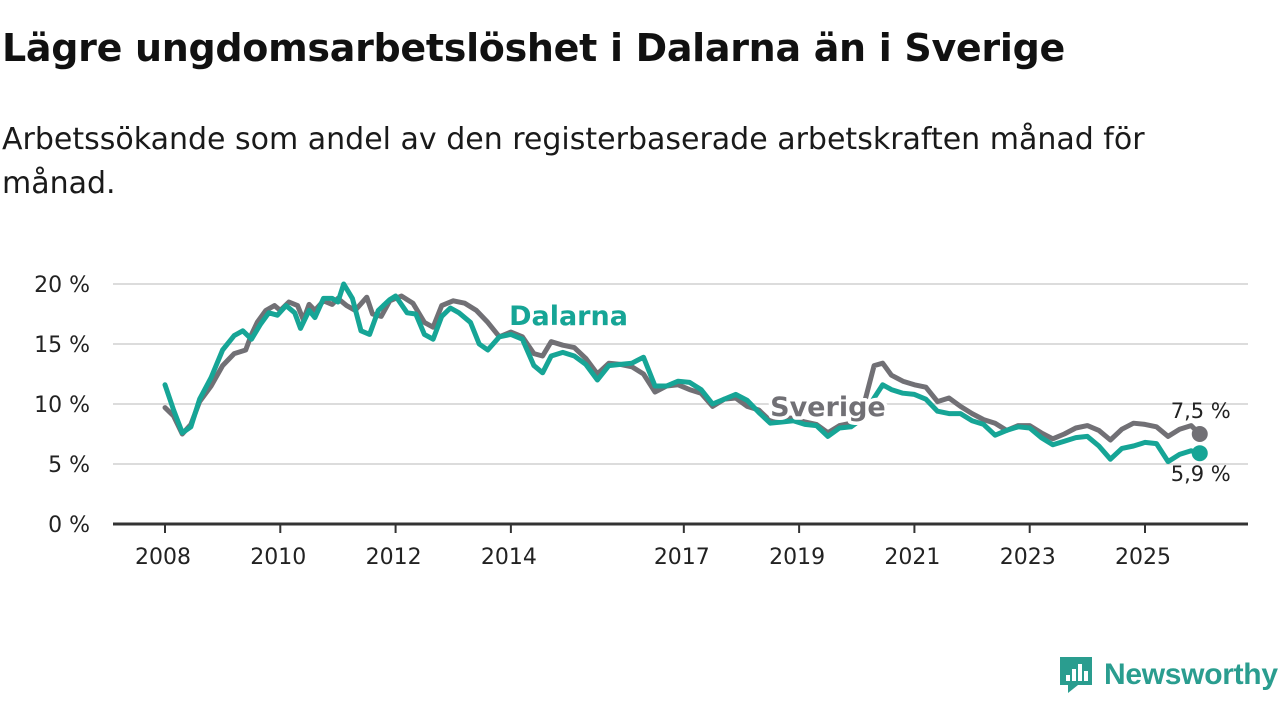 The image size is (1280, 720). What do you see at coordinates (509, 557) in the screenshot?
I see `x-tick-label: 2014` at bounding box center [509, 557].